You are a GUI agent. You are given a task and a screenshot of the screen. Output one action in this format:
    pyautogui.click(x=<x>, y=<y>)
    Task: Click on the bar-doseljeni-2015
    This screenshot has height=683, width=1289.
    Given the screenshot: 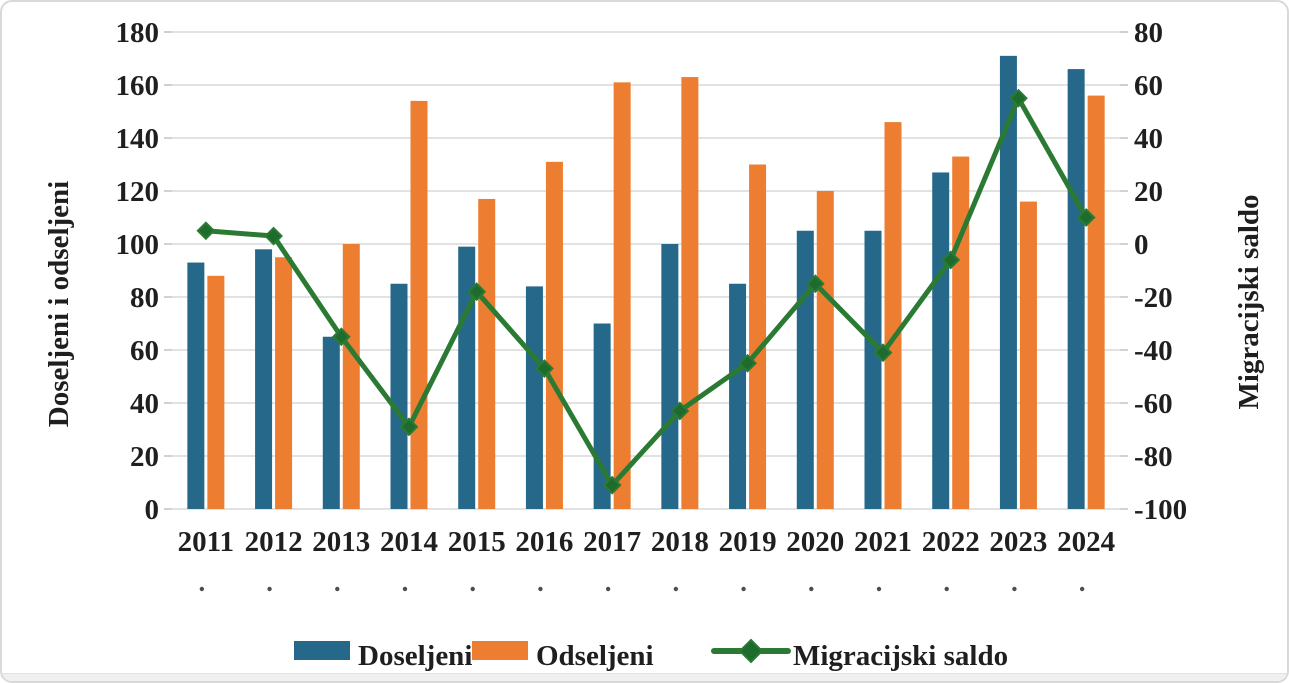 What is the action you would take?
    pyautogui.click(x=467, y=377)
    